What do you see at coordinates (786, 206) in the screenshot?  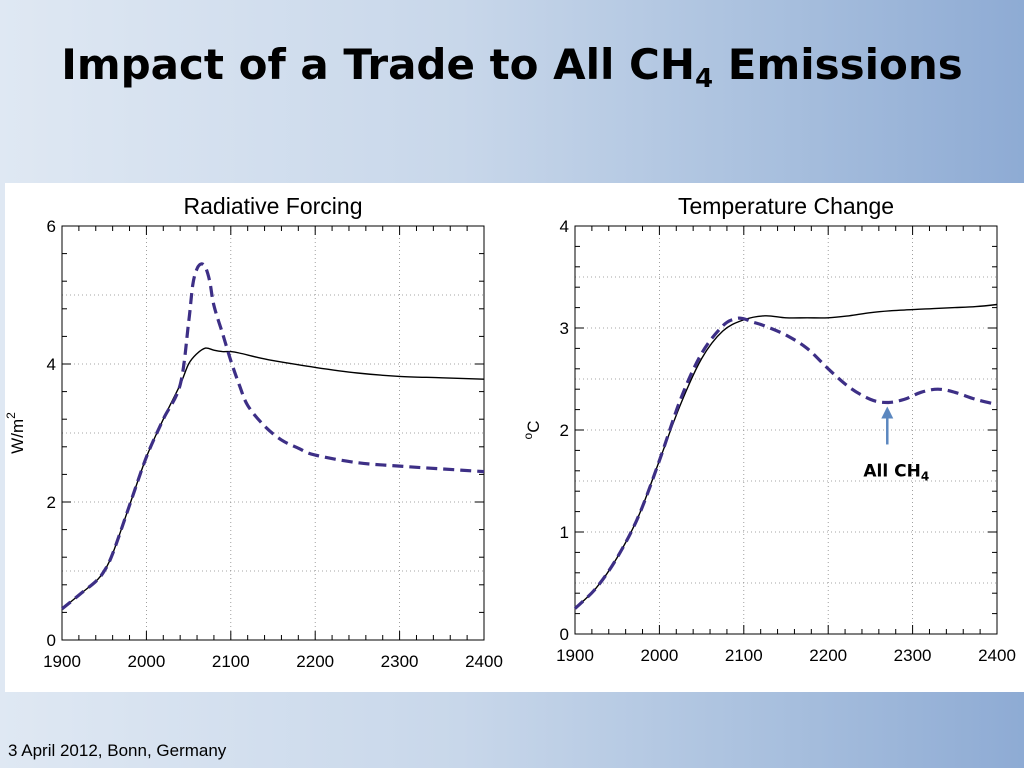 I see `chart2-title: Temperature Change` at bounding box center [786, 206].